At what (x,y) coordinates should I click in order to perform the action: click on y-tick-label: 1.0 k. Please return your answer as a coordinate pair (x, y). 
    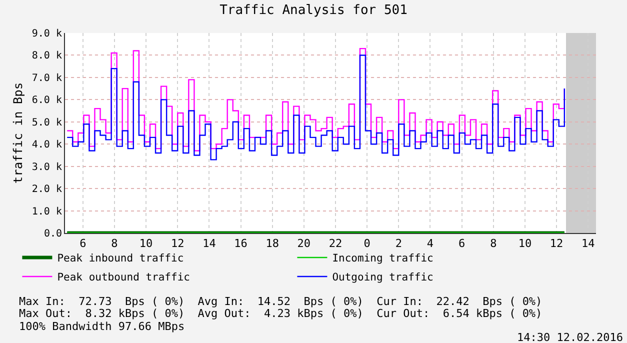
    Looking at the image, I should click on (47, 212).